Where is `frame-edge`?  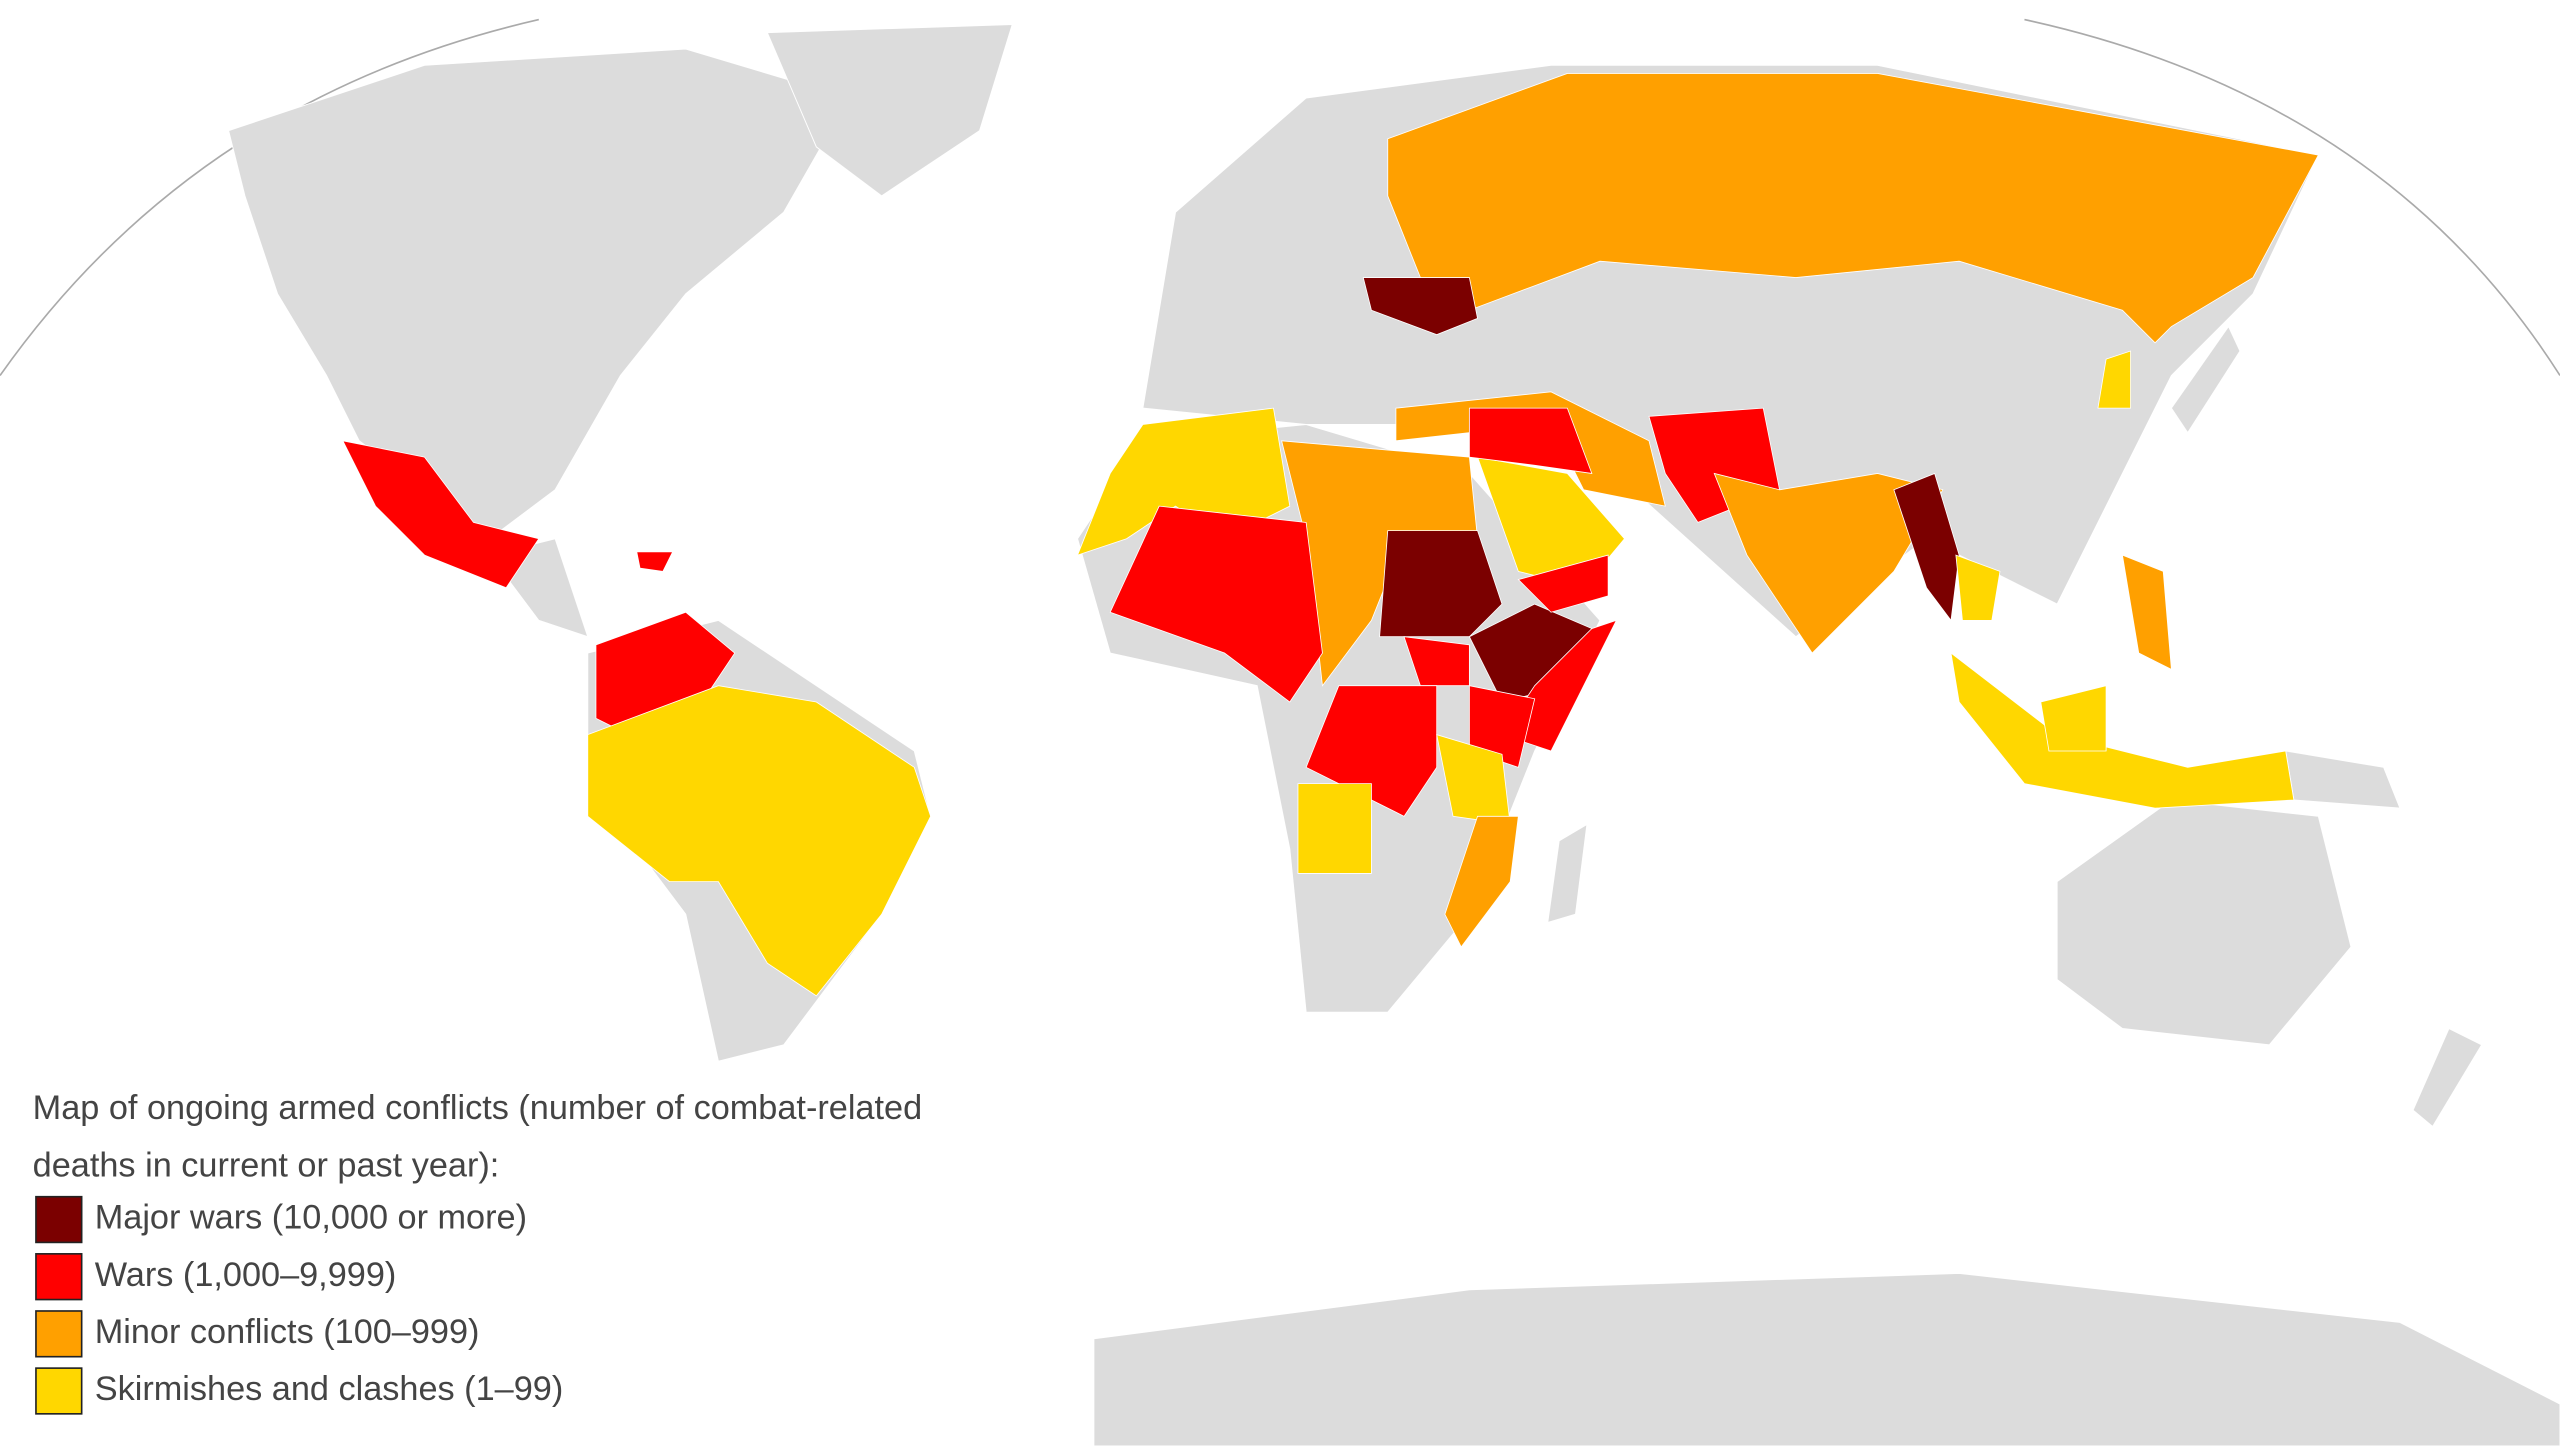 frame-edge is located at coordinates (2292, 197).